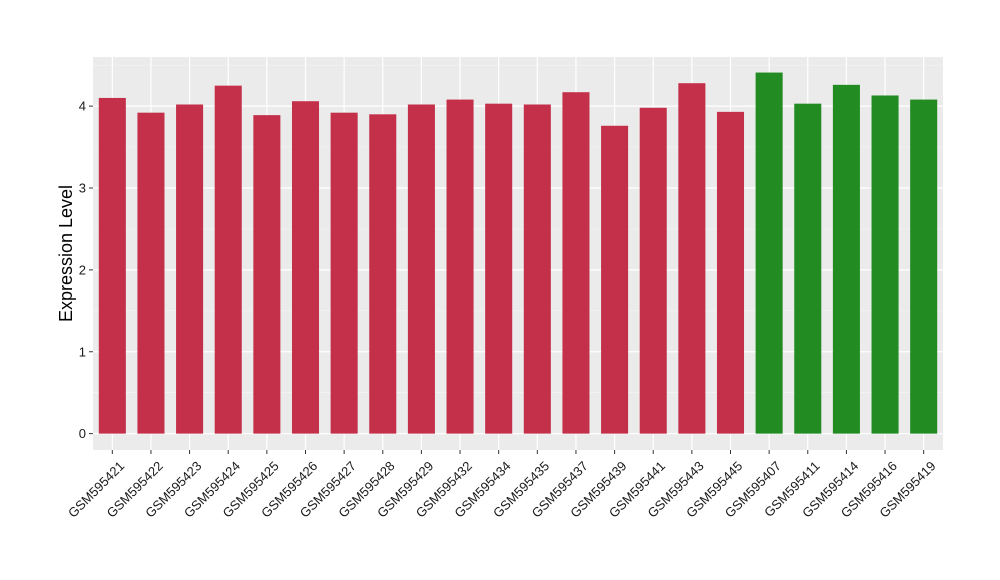 This screenshot has height=580, width=1000. Describe the element at coordinates (267, 274) in the screenshot. I see `bar-GSM595425` at that location.